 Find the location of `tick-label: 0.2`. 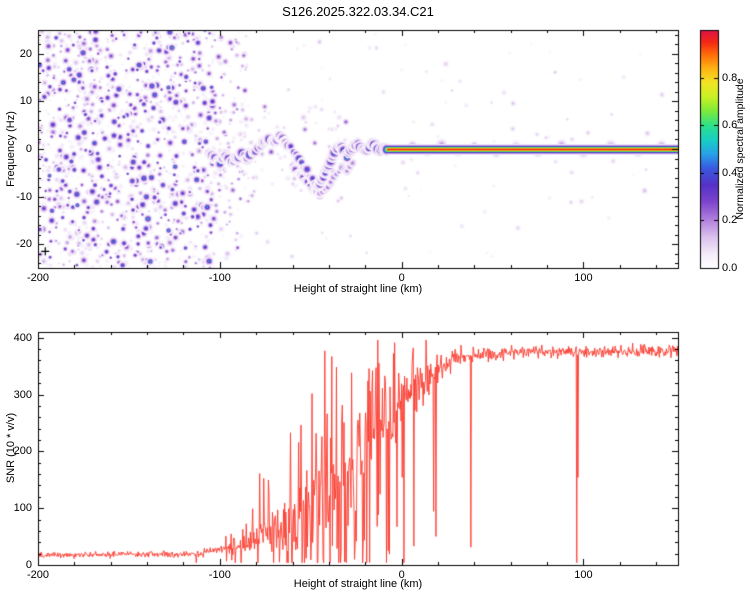

tick-label: 0.2 is located at coordinates (730, 220).